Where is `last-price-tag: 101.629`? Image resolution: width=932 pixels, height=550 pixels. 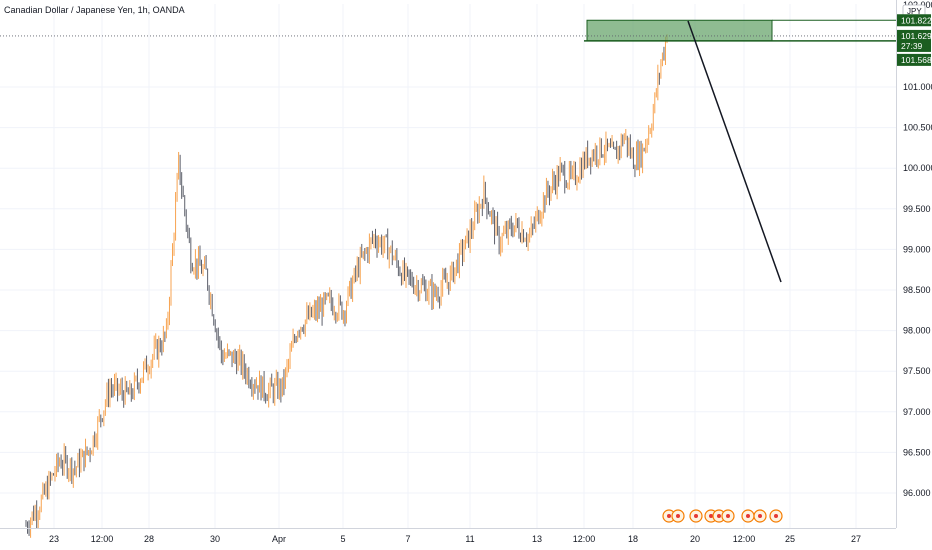
last-price-tag: 101.629 is located at coordinates (916, 36).